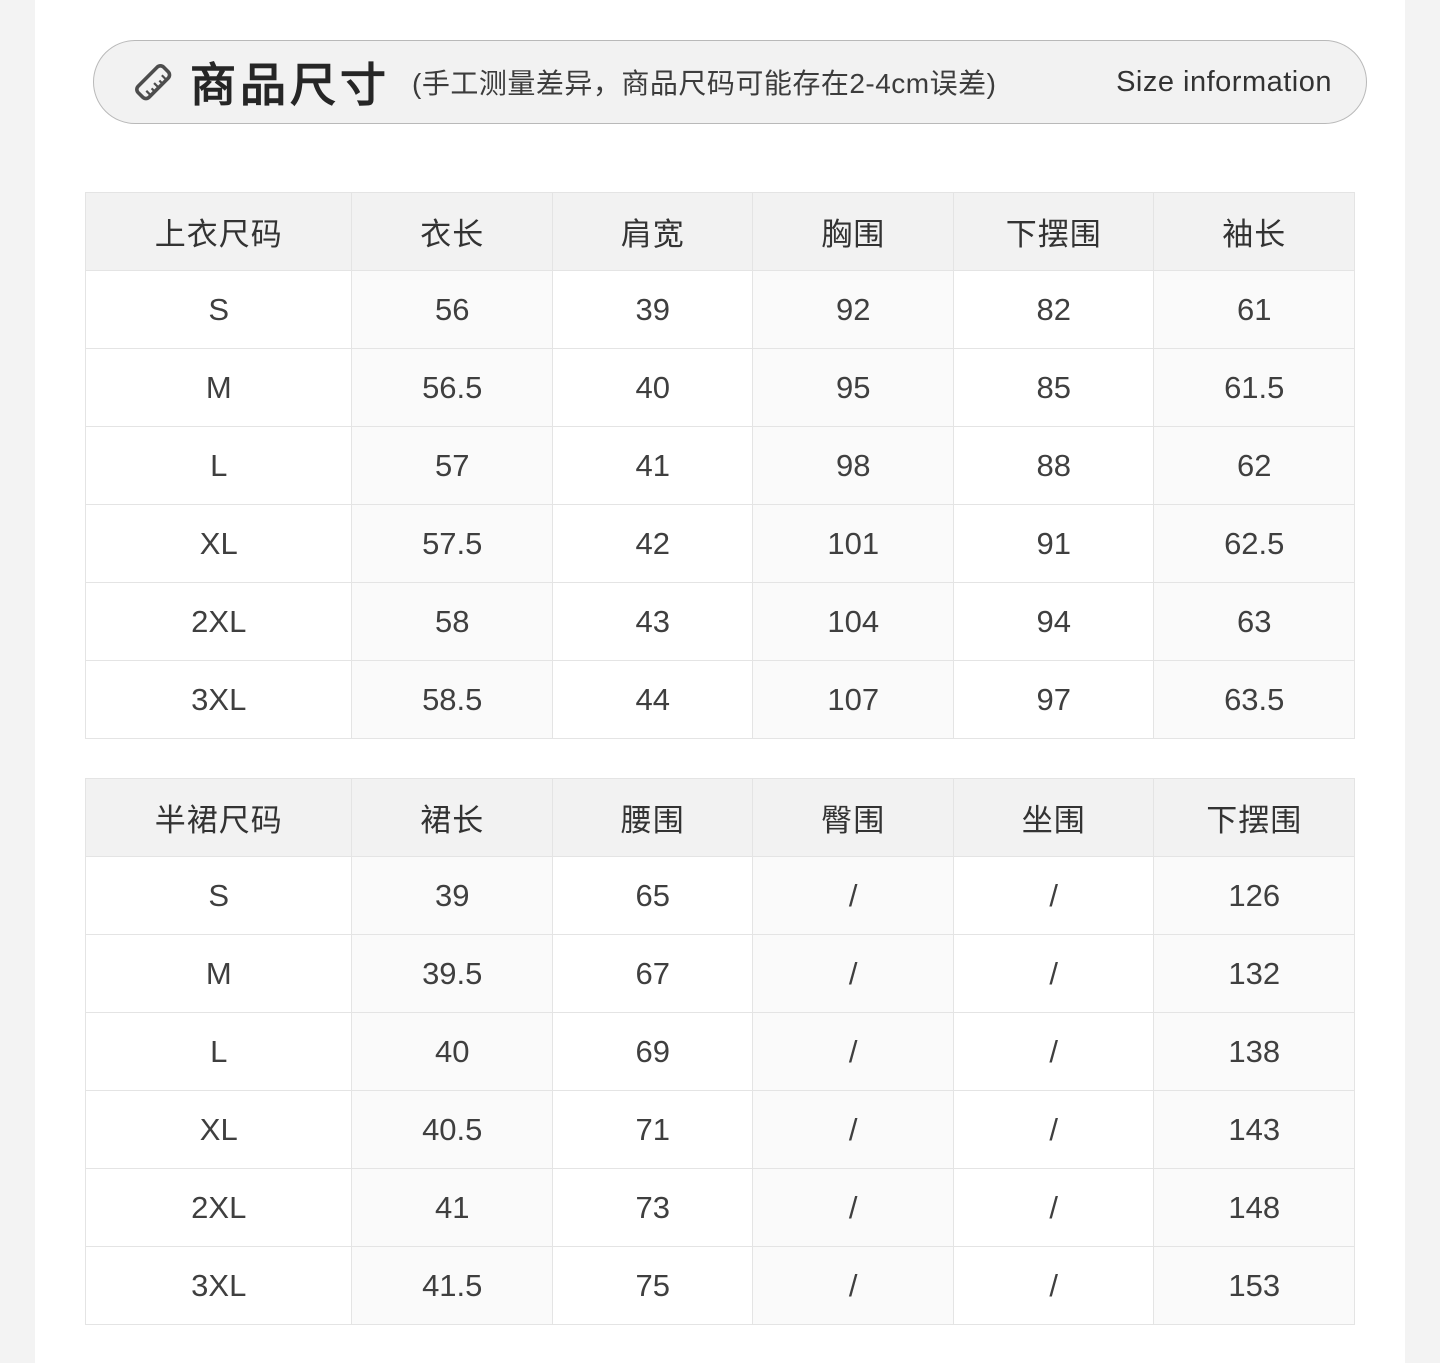 This screenshot has height=1363, width=1440. I want to click on measurement-value-cell: 104, so click(853, 621).